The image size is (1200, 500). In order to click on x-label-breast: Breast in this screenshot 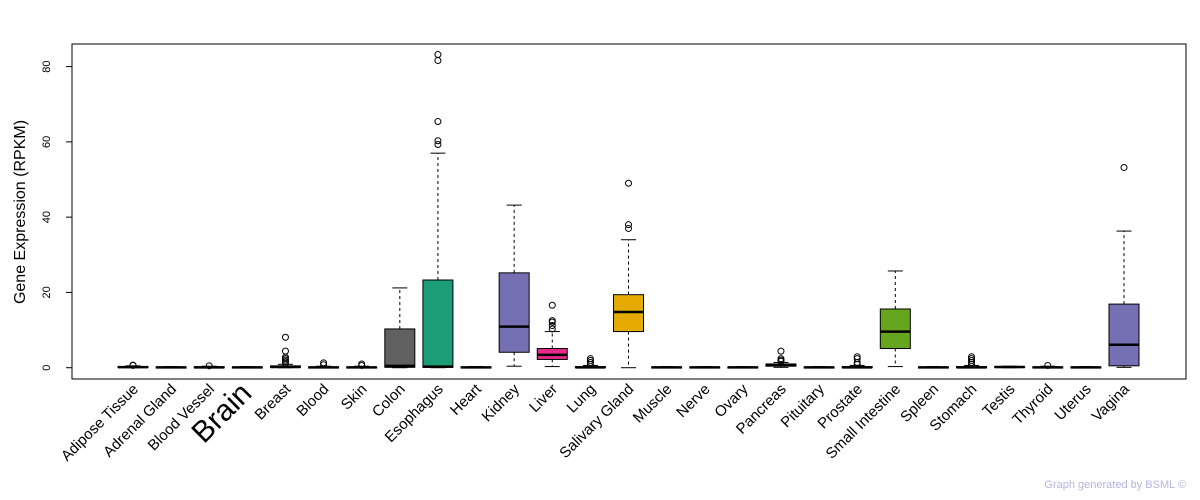, I will do `click(273, 401)`.